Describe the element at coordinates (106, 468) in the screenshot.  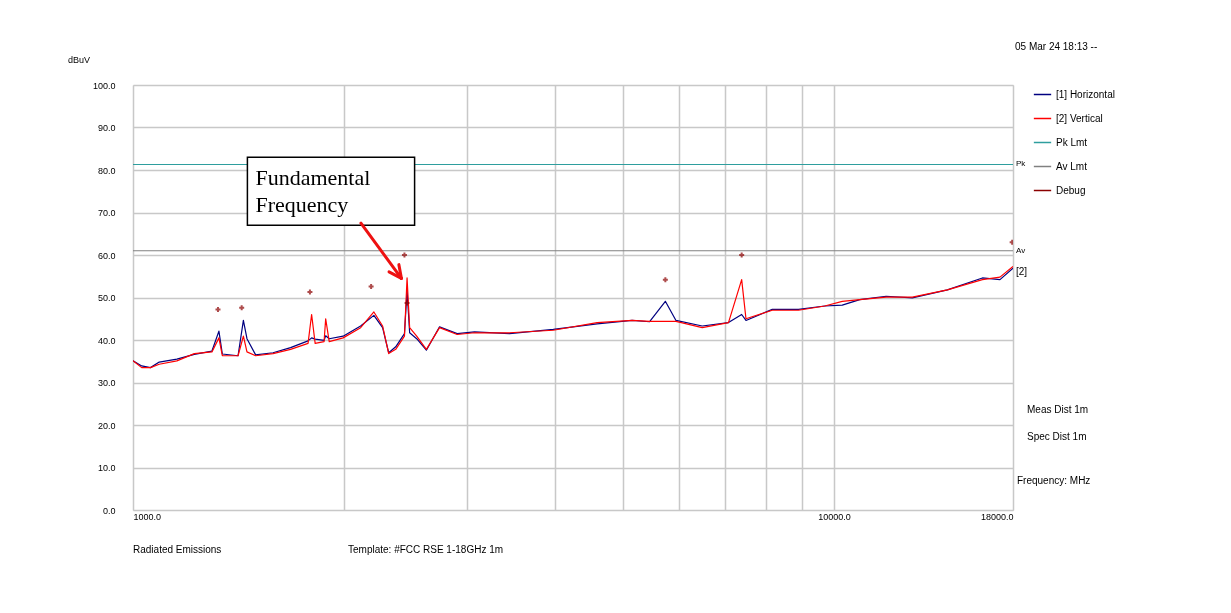
I see `y-tick-label: 10.0` at that location.